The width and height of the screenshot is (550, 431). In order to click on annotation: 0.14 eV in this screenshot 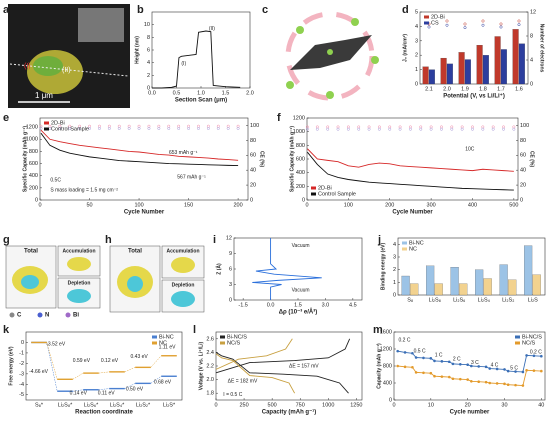, I will do `click(79, 394)`.